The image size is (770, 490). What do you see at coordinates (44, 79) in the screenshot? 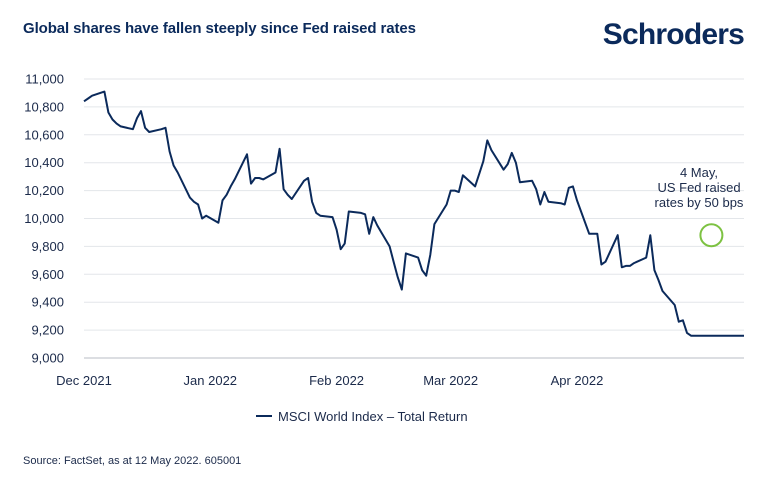
I see `y-tick-label: 11,000` at bounding box center [44, 79].